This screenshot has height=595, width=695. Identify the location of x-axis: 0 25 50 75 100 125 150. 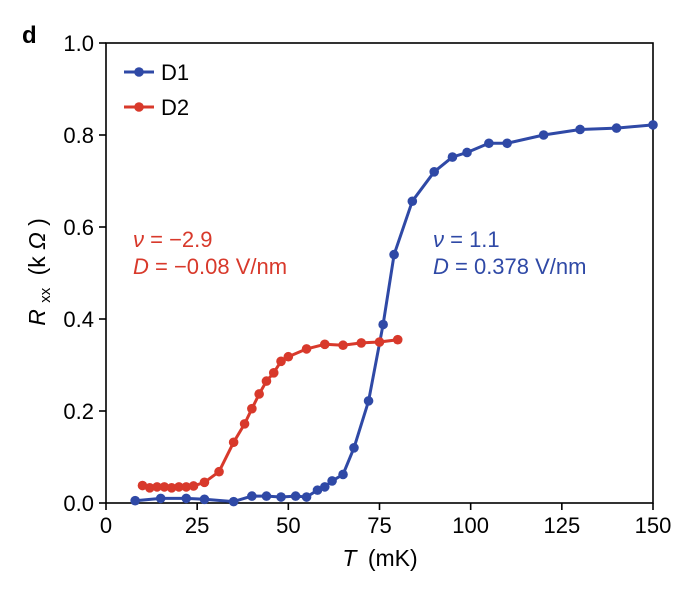
(385, 520).